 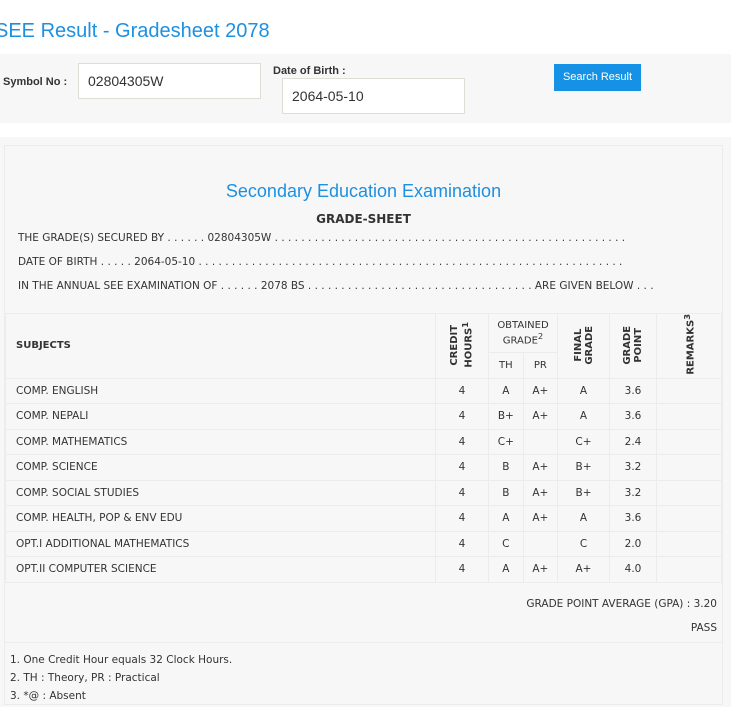 I want to click on page-title: SEE Result - Gradesheet 2078, so click(x=135, y=31).